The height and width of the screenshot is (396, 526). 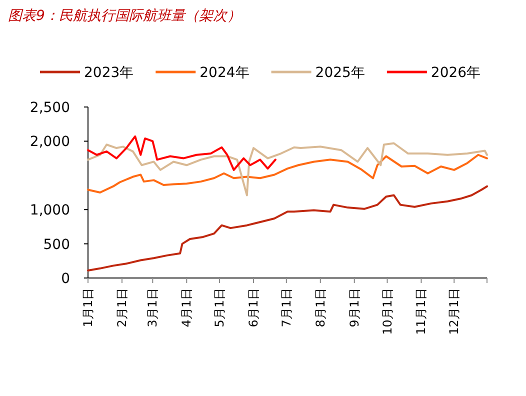 I want to click on y-tick-label: 2,500, so click(x=50, y=108).